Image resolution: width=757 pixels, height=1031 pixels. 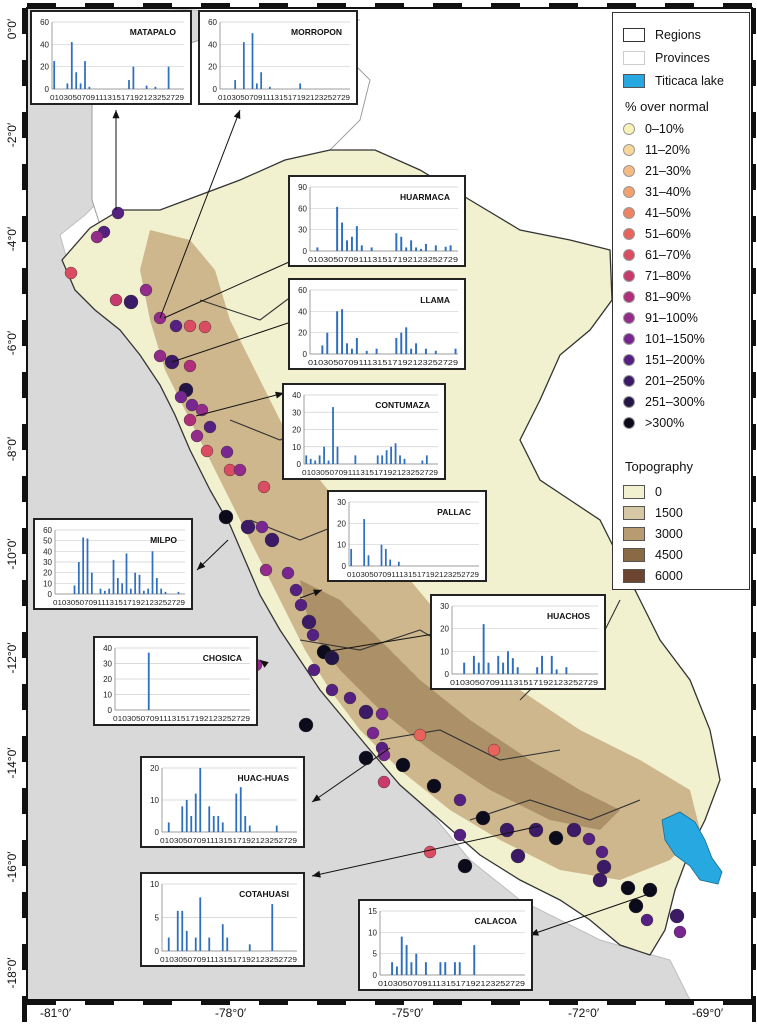 I want to click on inset-title: CALACOA, so click(x=496, y=921).